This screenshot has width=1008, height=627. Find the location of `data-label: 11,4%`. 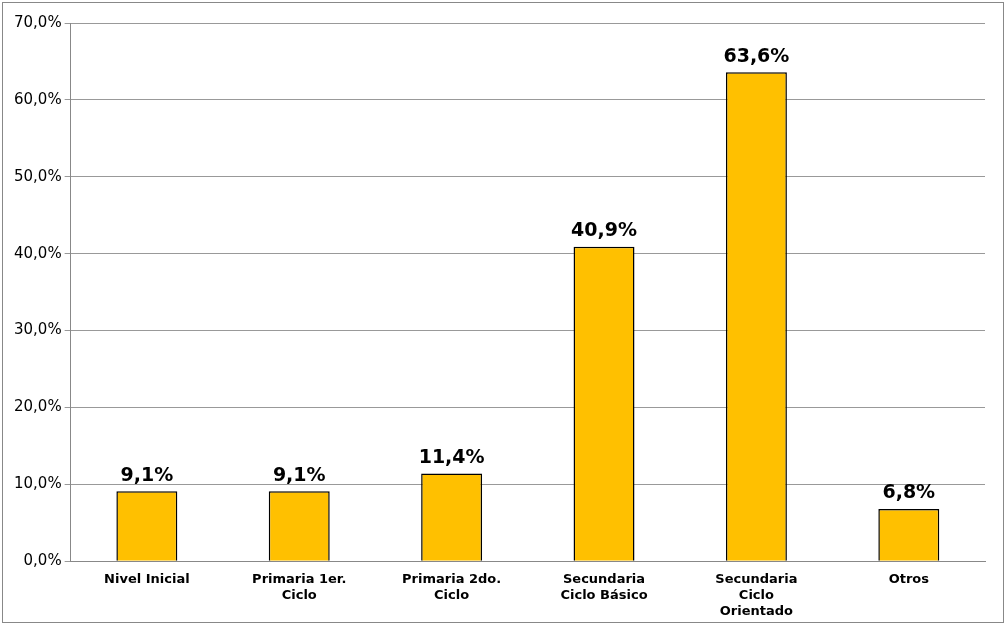

data-label: 11,4% is located at coordinates (451, 455).